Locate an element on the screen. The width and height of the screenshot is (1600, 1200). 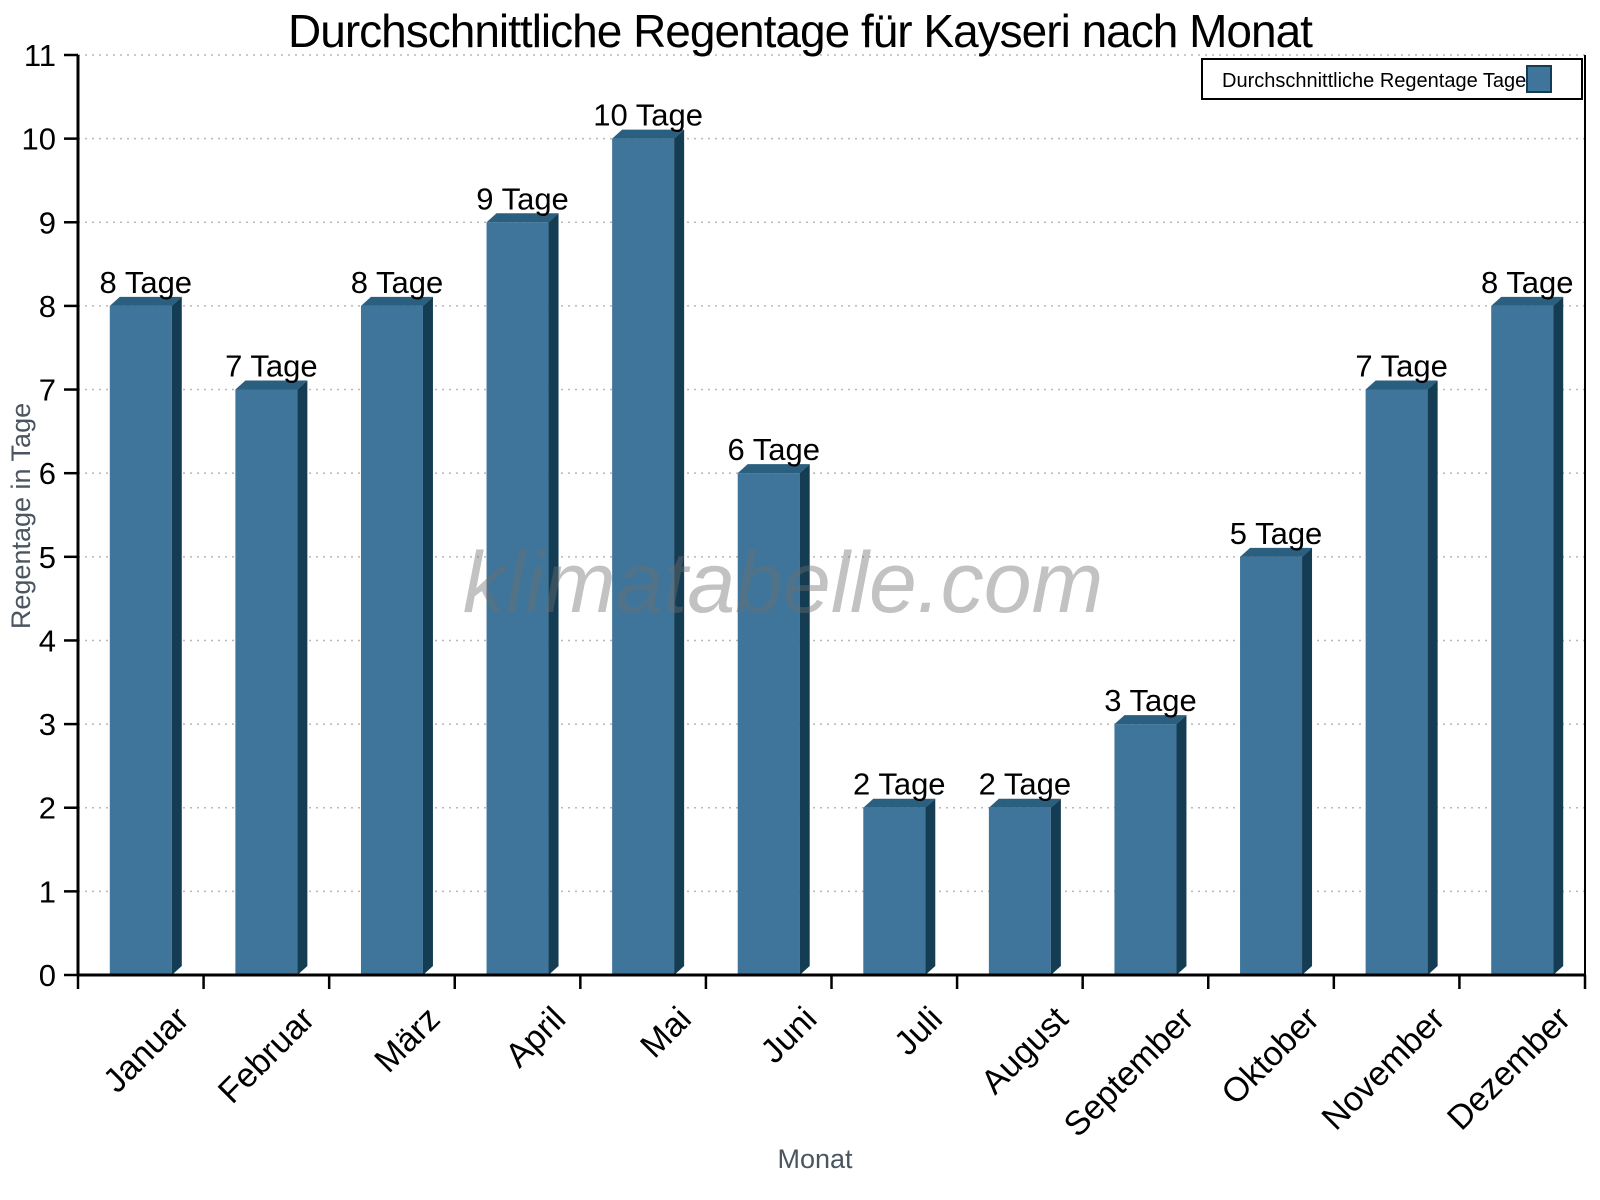
bar-side-oktober is located at coordinates (1307, 761).